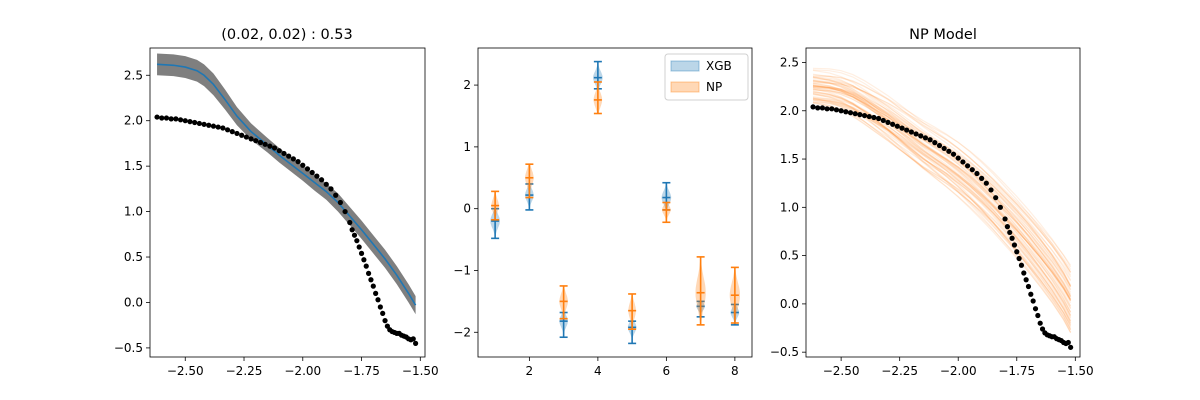  What do you see at coordinates (467, 85) in the screenshot?
I see `y-tick-label: 2` at bounding box center [467, 85].